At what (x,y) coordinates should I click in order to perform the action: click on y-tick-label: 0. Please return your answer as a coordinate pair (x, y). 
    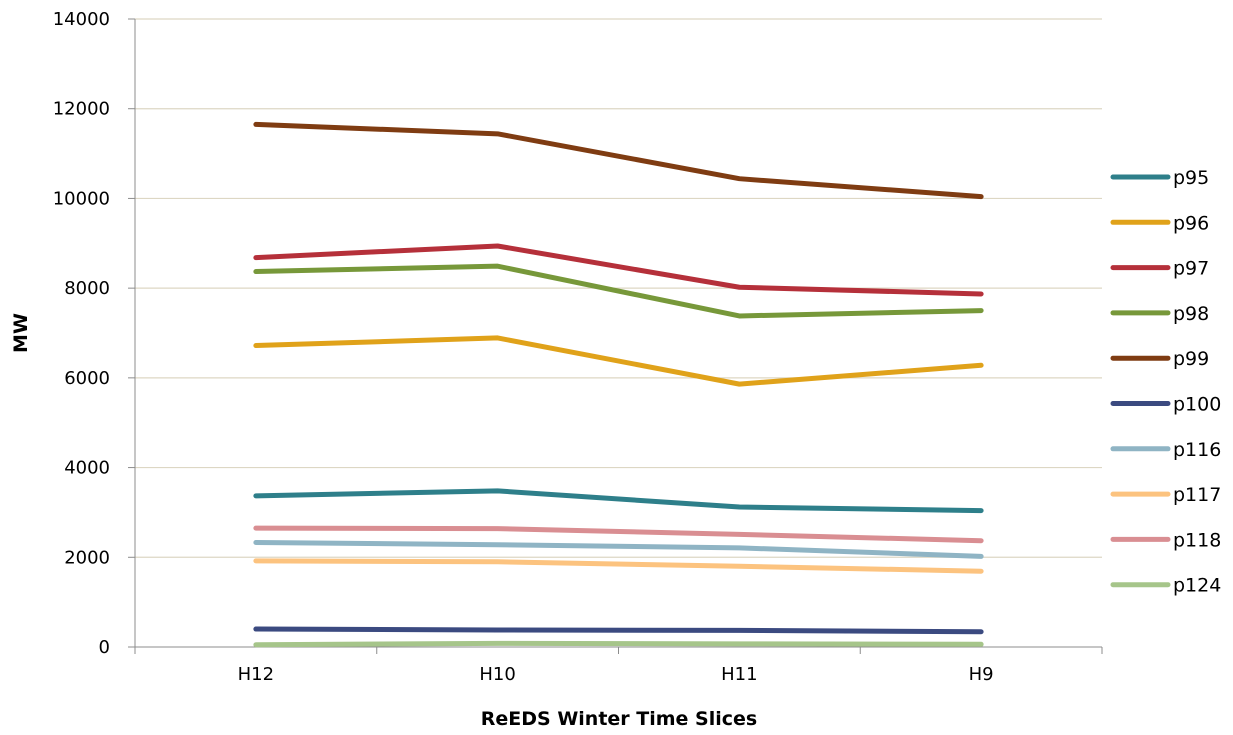
    Looking at the image, I should click on (104, 647).